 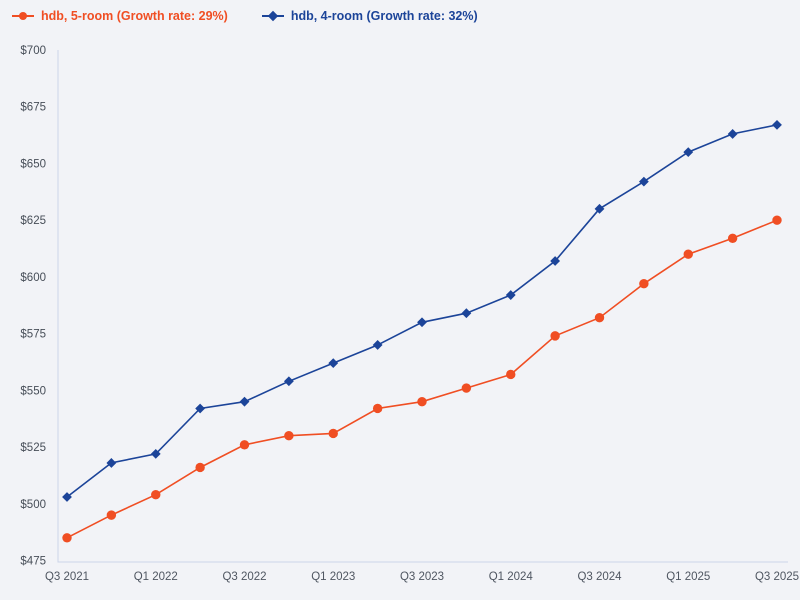 I want to click on y-axis-tick-label: $675, so click(x=33, y=108).